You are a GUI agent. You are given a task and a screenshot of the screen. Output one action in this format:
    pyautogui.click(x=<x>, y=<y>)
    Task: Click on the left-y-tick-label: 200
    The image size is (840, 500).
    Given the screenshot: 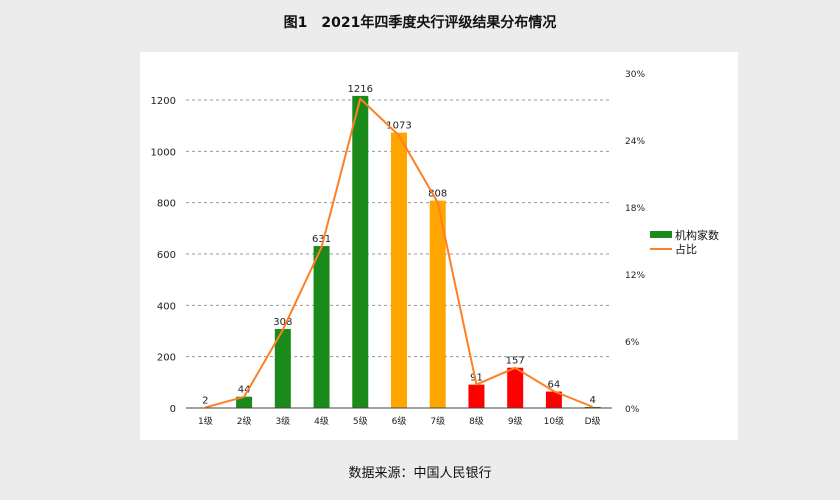 What is the action you would take?
    pyautogui.click(x=166, y=358)
    